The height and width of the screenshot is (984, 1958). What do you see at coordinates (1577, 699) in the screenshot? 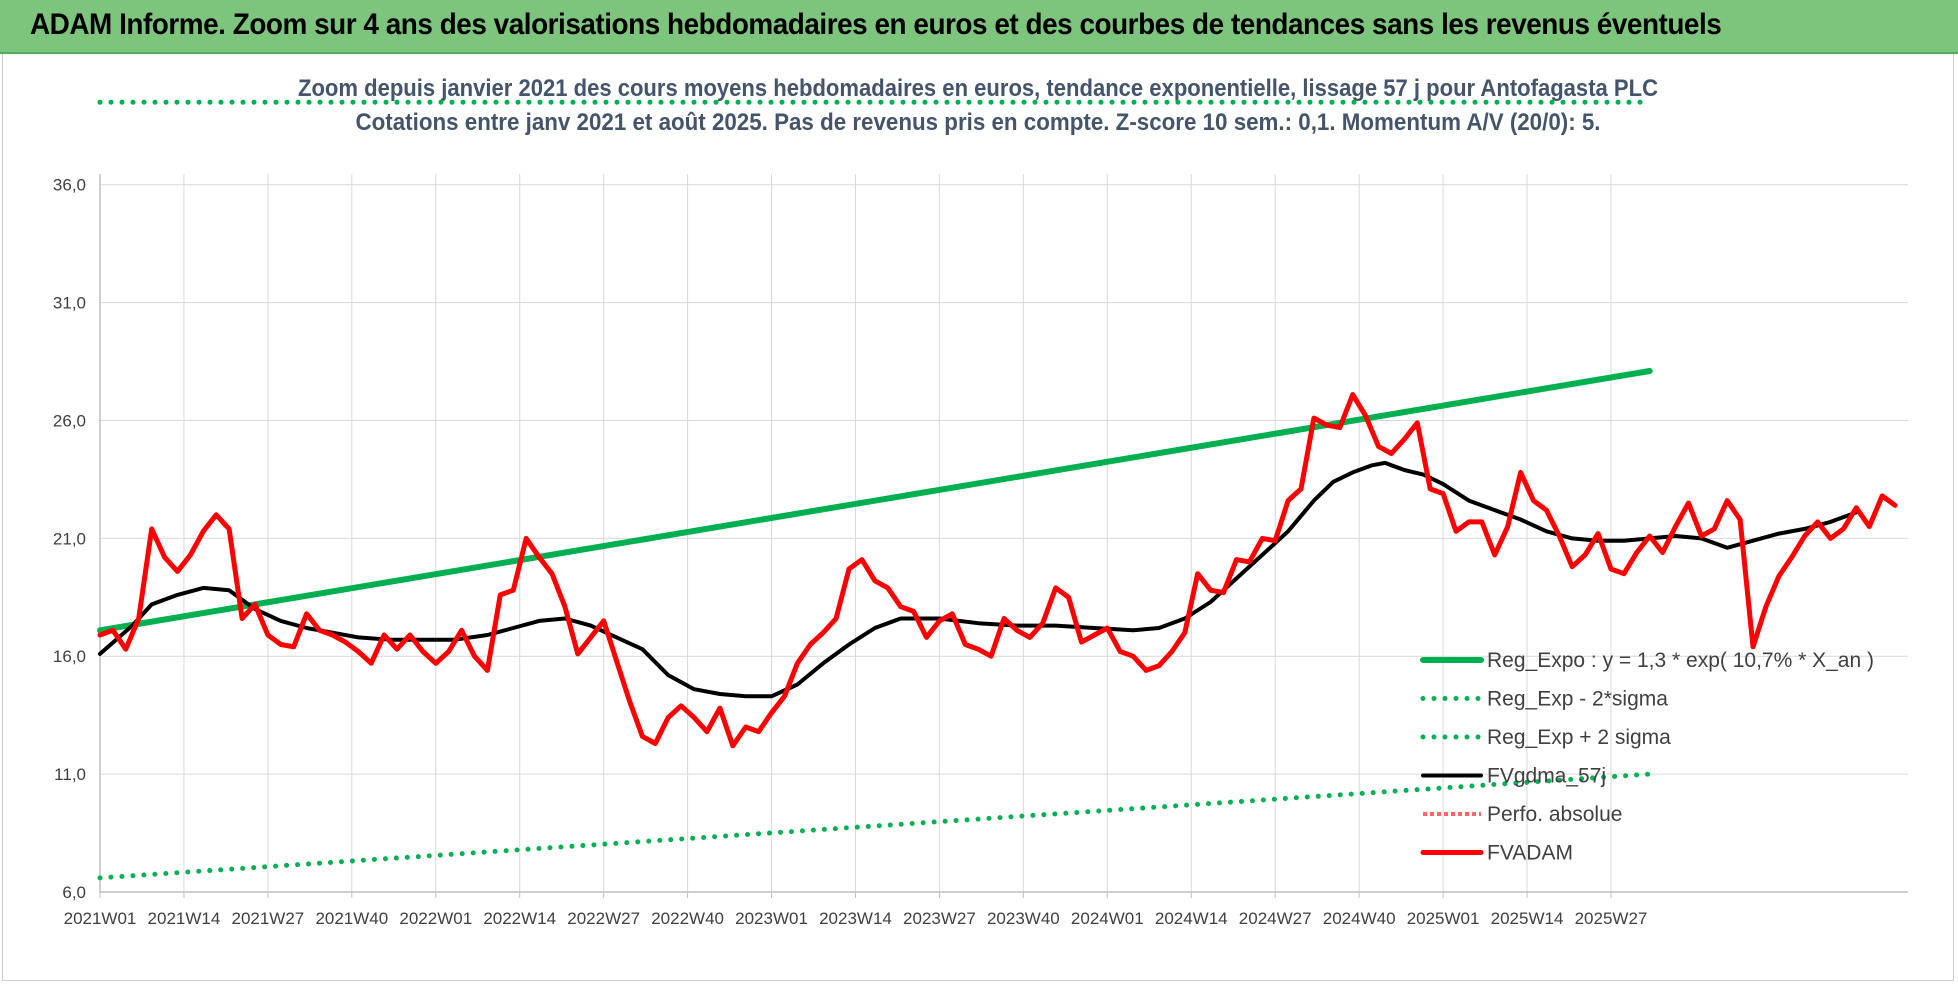
I see `legend-entry: Reg_Exp - 2*sigma` at bounding box center [1577, 699].